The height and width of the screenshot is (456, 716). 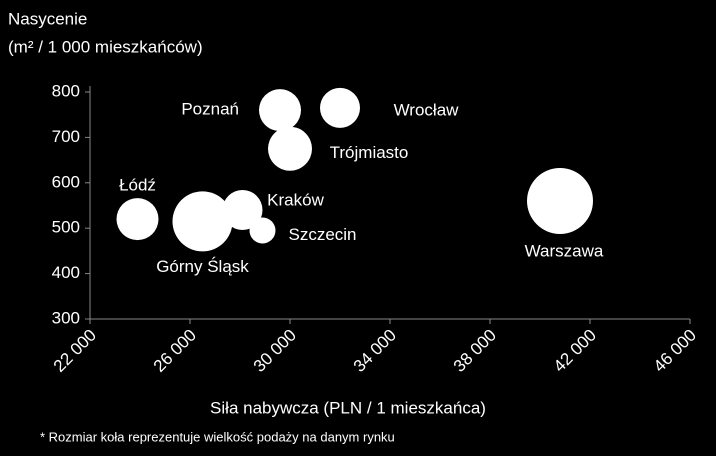 What do you see at coordinates (348, 407) in the screenshot?
I see `x-axis-title: Siła nabywcza (PLN / 1 mieszkańca)` at bounding box center [348, 407].